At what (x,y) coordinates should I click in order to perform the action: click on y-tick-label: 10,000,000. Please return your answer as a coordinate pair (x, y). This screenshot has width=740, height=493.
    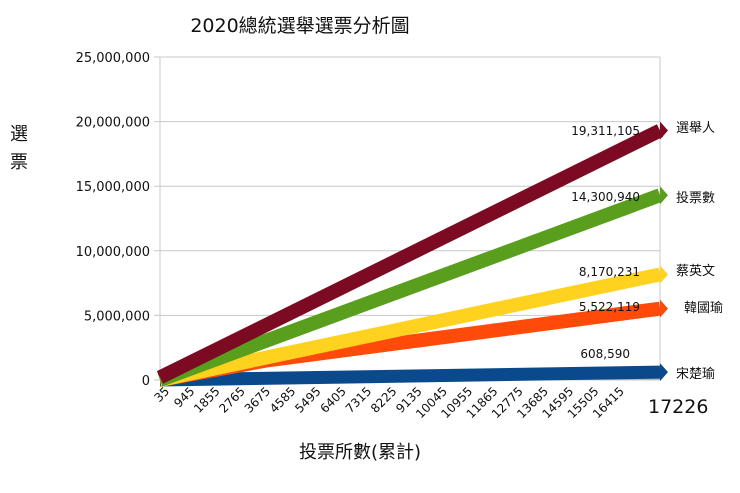
    Looking at the image, I should click on (113, 252).